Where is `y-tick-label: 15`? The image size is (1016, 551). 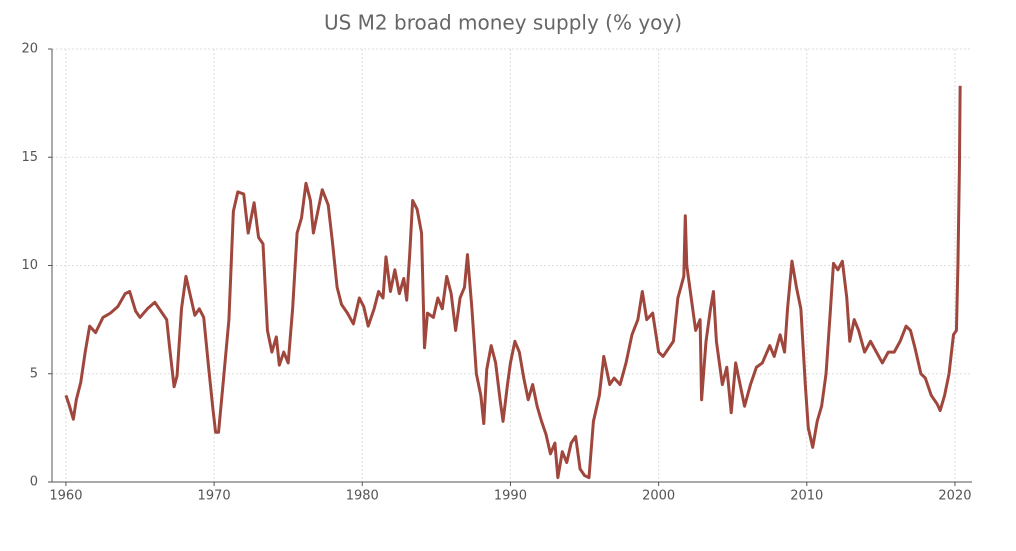 y-tick-label: 15 is located at coordinates (29, 157).